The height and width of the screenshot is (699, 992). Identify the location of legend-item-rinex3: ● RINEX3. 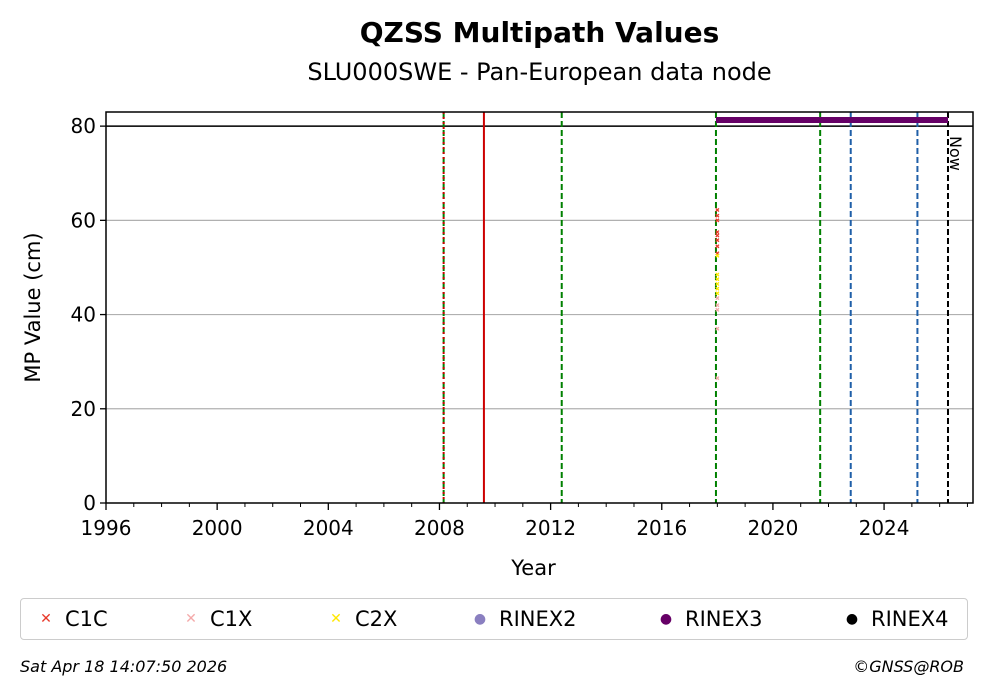
(710, 619).